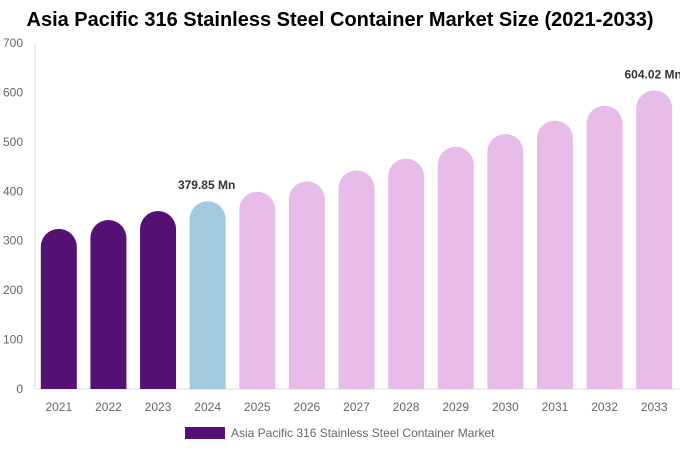  I want to click on bar-2033, so click(654, 240).